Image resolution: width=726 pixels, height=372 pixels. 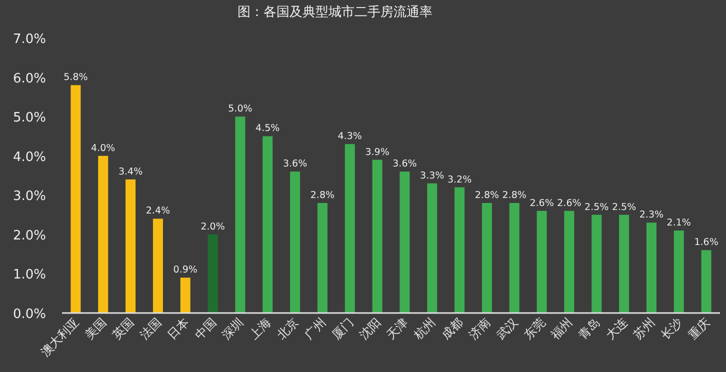 I want to click on data-label: 4.5%, so click(x=268, y=128).